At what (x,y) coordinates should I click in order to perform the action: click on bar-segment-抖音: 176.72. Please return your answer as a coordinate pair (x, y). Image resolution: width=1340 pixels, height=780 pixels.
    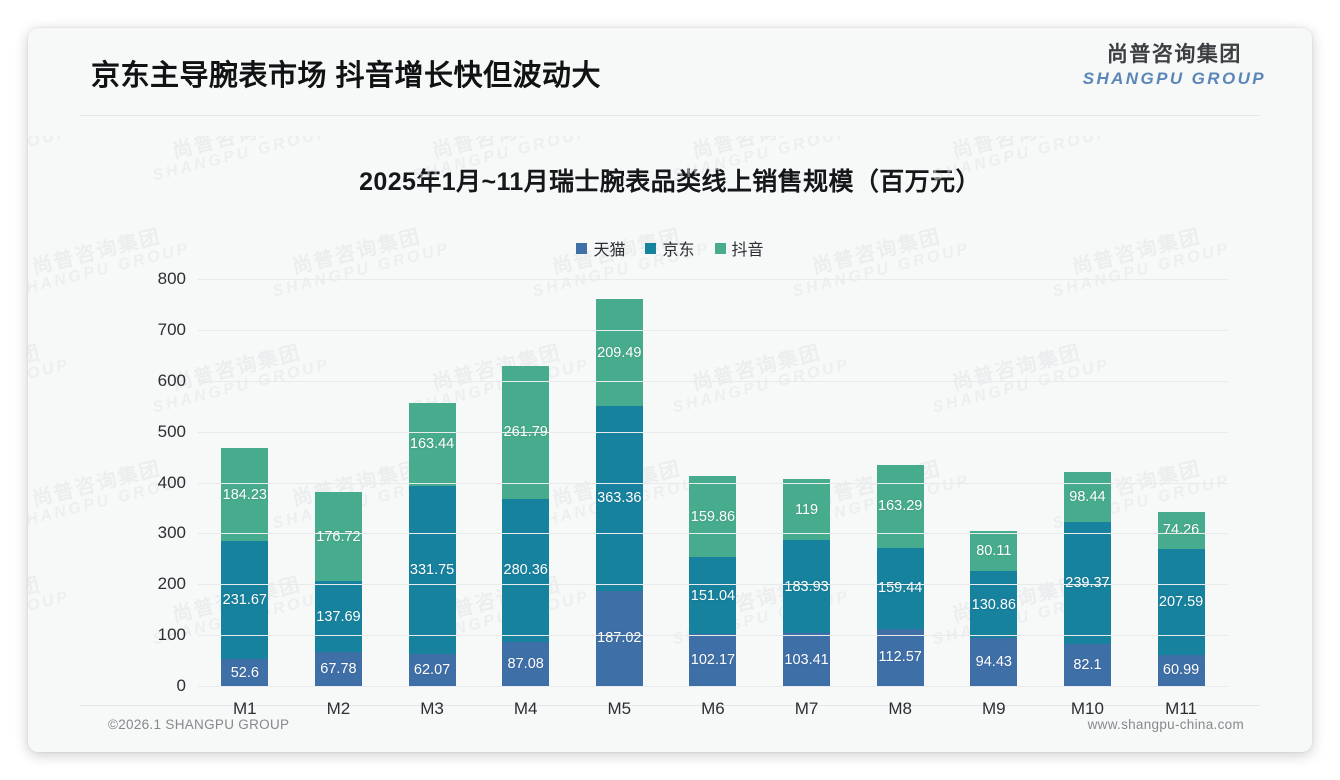
    Looking at the image, I should click on (338, 536).